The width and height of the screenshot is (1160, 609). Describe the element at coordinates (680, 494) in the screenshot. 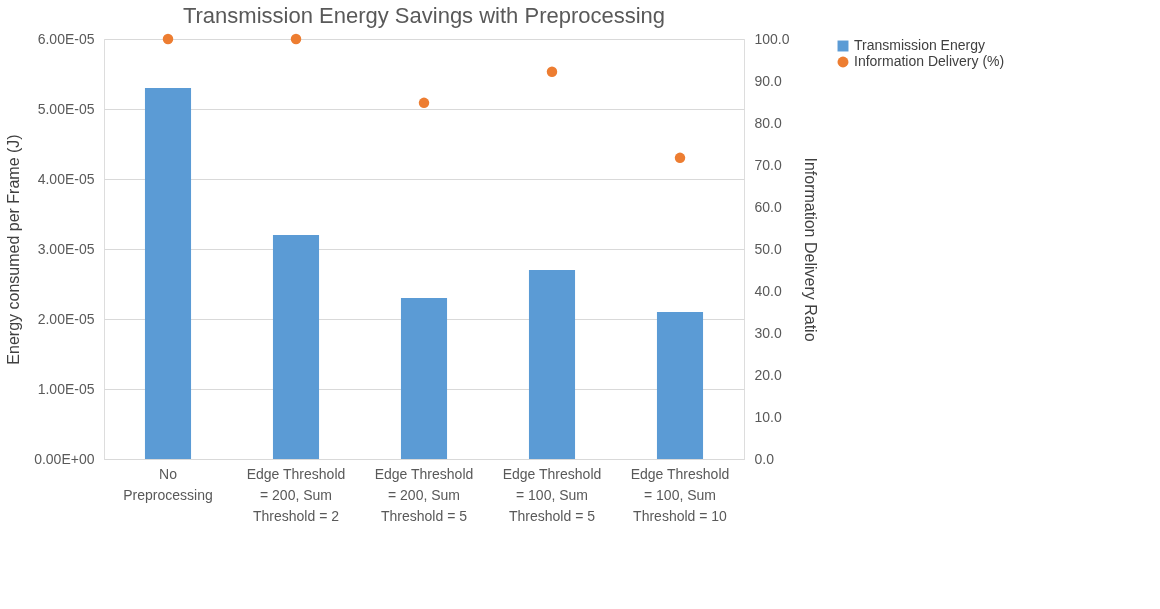

I see `x-tick-label: Edge Threshold = 100, Sum Threshold = 10` at that location.